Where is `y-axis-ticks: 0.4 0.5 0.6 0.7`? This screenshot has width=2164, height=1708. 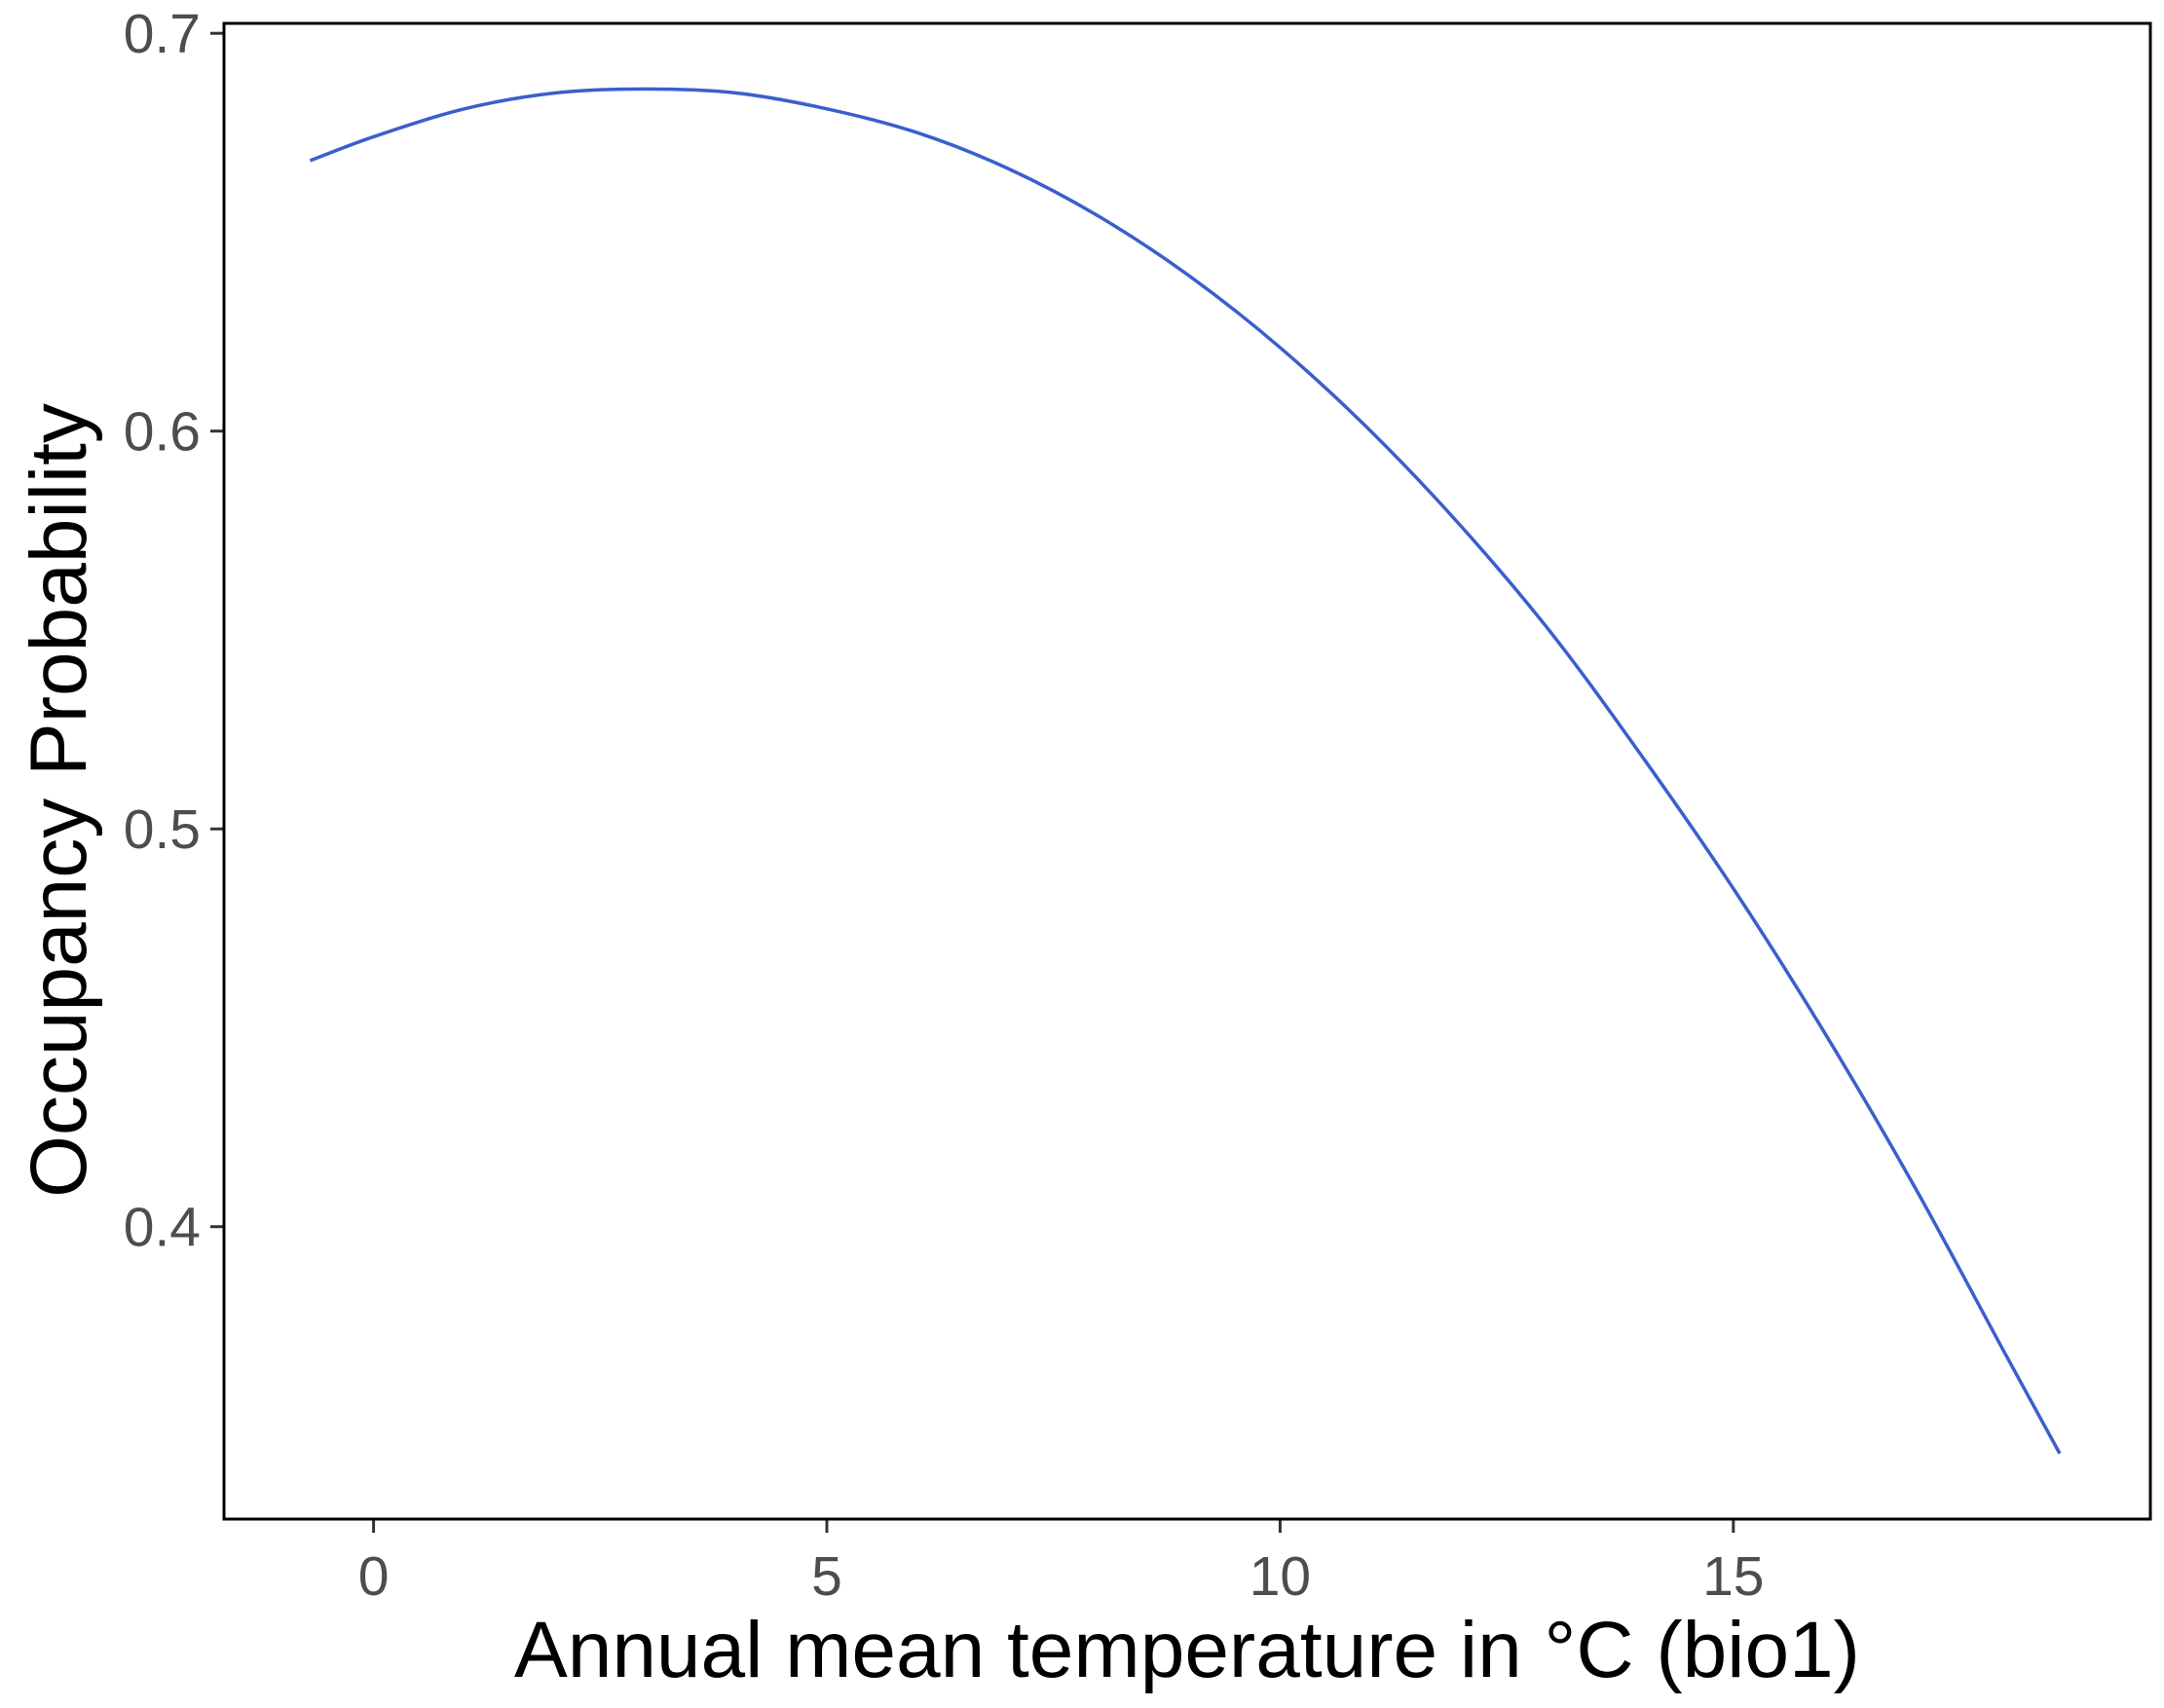
y-axis-ticks: 0.4 0.5 0.6 0.7 is located at coordinates (174, 631).